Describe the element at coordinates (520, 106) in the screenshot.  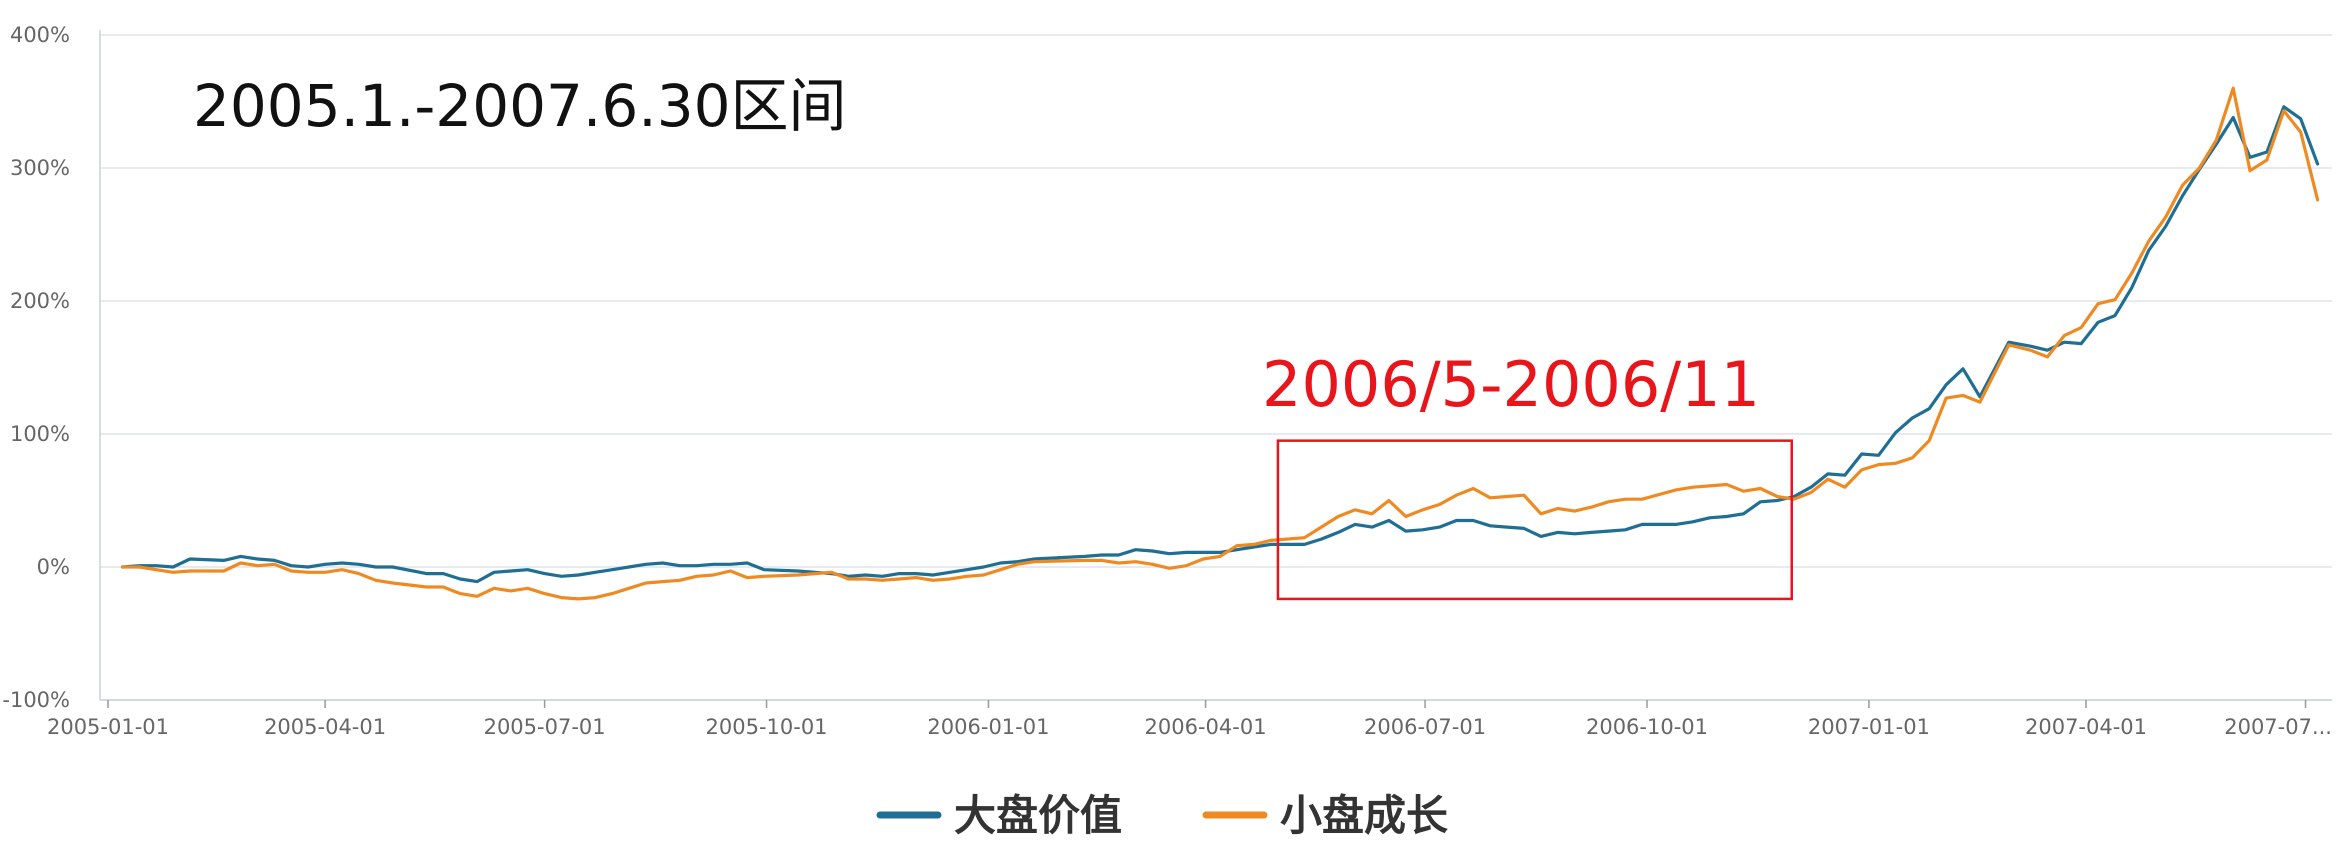
I see `annotation-title: 2005.1.-2007.6.30区间` at that location.